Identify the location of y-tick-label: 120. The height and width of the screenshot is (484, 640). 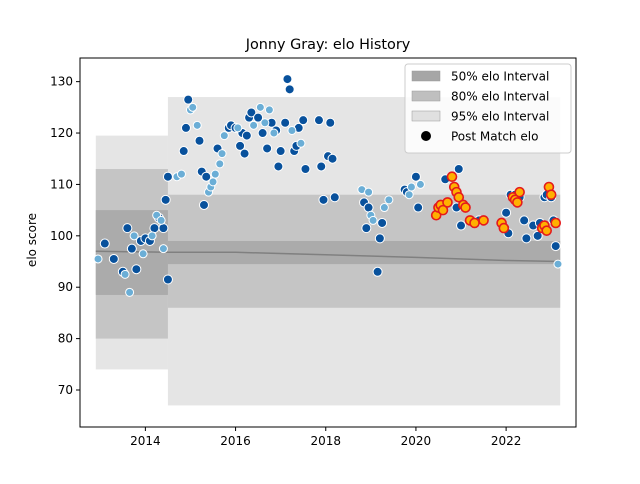
(61, 133).